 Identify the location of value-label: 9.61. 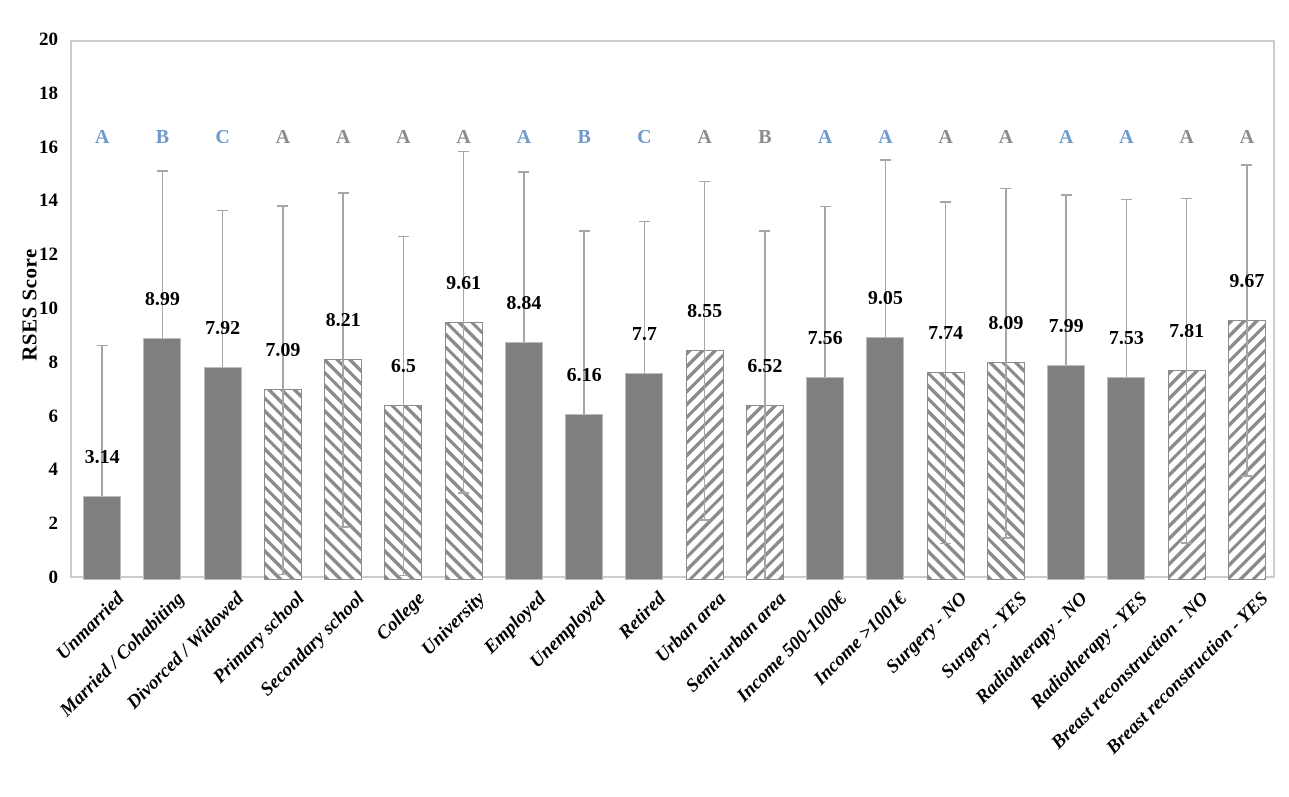
(464, 282).